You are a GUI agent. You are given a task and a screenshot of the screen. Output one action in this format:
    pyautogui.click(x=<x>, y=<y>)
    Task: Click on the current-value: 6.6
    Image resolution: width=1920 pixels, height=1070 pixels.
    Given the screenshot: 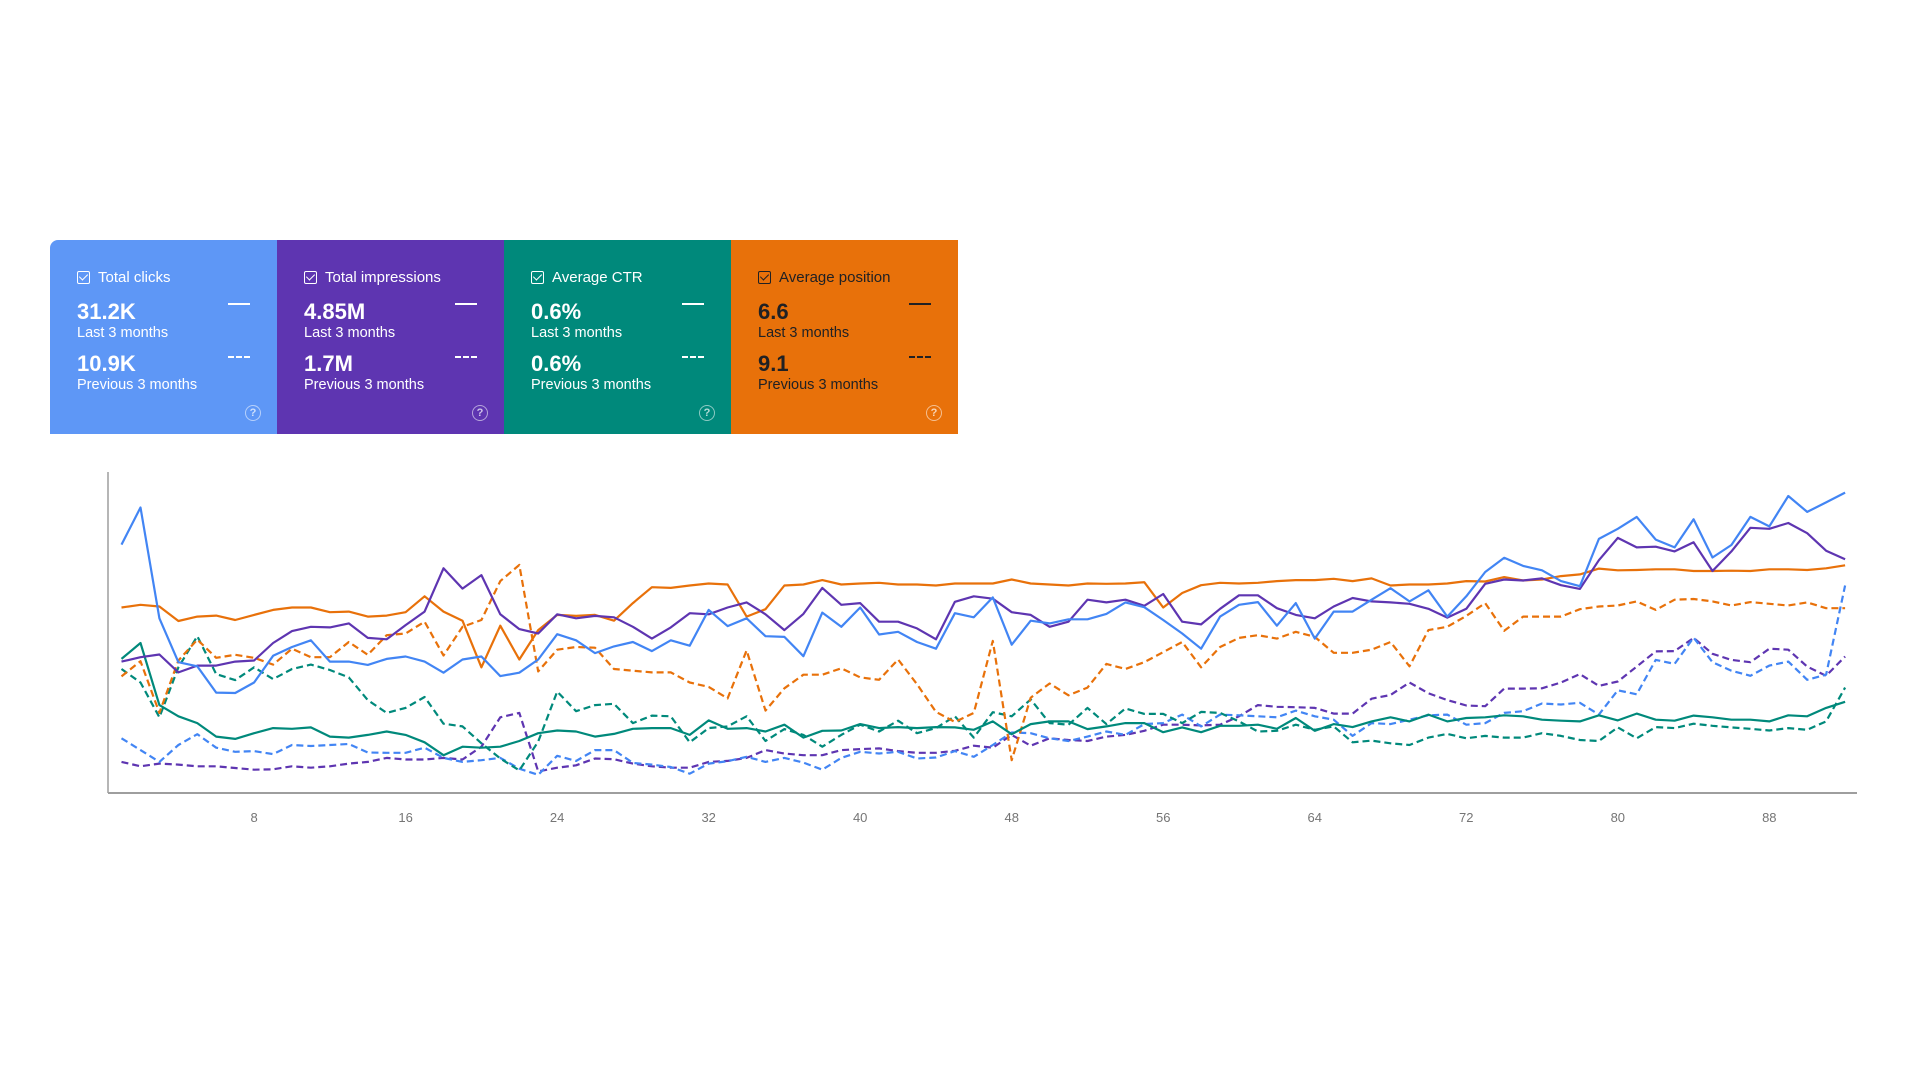 What is the action you would take?
    pyautogui.click(x=773, y=311)
    